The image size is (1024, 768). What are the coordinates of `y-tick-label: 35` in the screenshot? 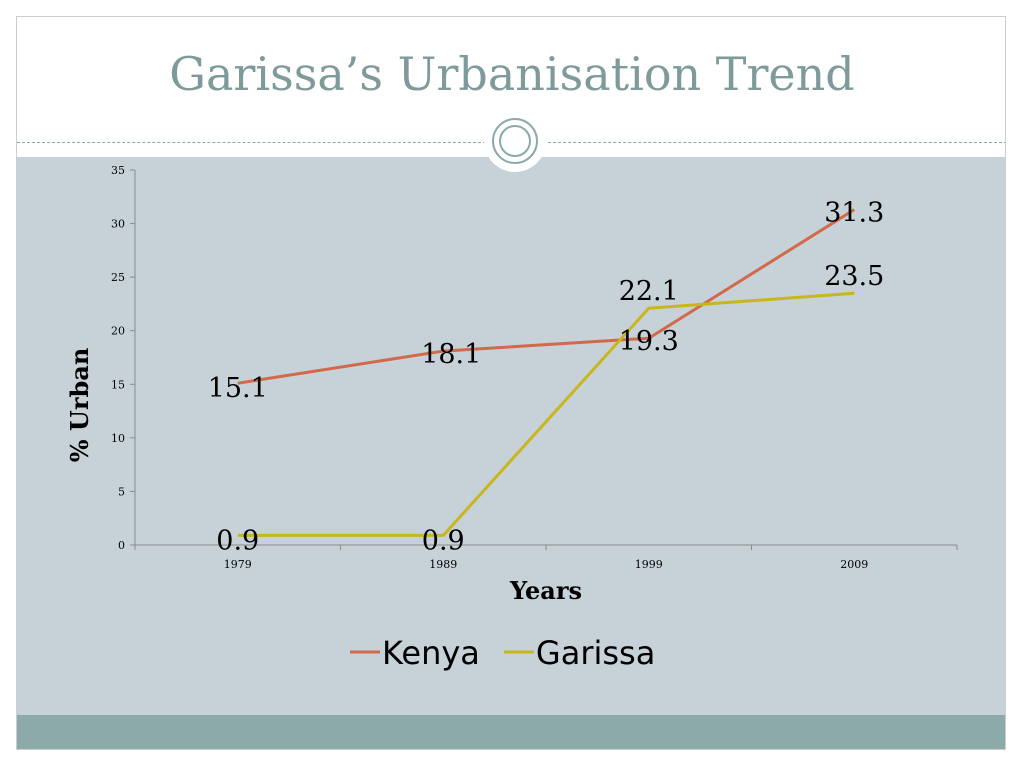 It's located at (118, 170).